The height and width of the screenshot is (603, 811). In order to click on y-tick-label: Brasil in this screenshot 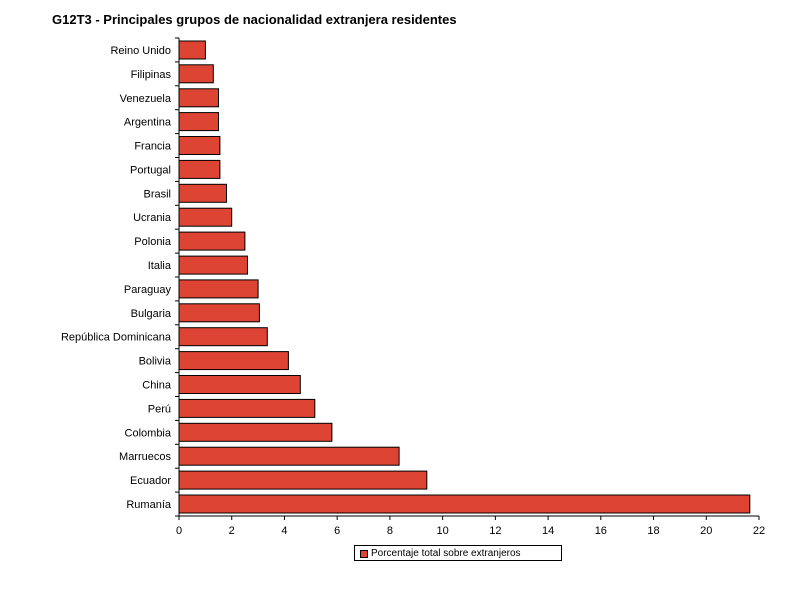, I will do `click(157, 194)`.